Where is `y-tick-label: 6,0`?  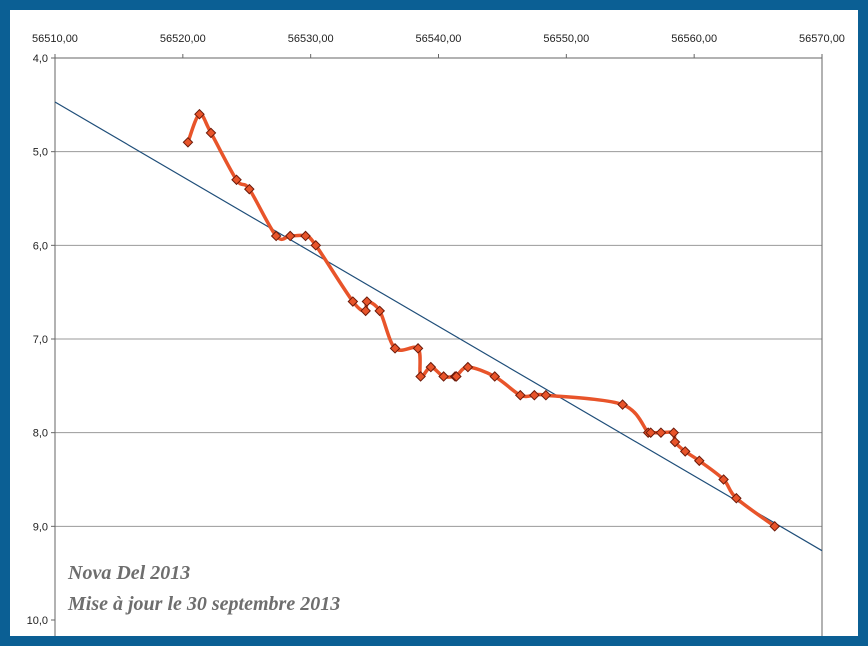
y-tick-label: 6,0 is located at coordinates (40, 246).